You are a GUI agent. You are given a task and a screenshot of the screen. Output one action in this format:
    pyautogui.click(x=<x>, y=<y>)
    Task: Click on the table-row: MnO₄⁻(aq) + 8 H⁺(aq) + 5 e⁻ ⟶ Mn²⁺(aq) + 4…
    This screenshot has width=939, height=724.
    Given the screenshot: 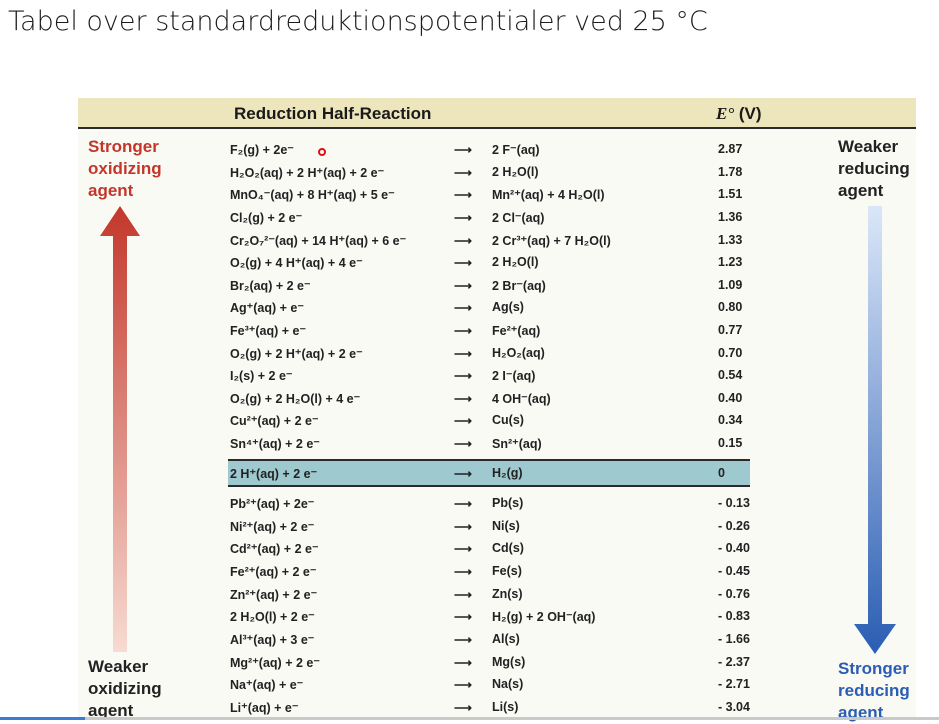 What is the action you would take?
    pyautogui.click(x=500, y=194)
    